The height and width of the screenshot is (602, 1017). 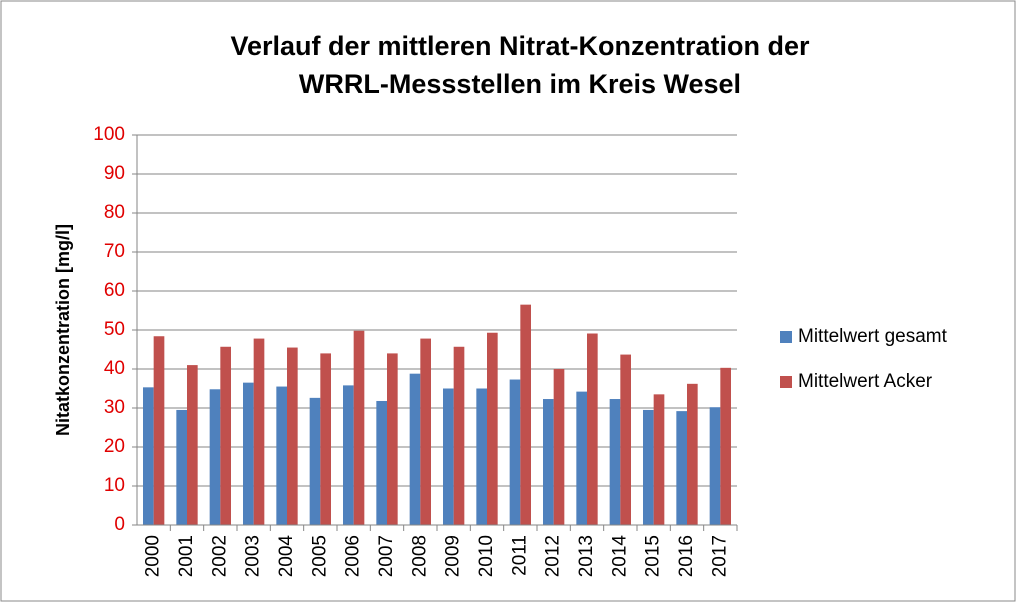 I want to click on y-tick-label: 70, so click(x=114, y=251).